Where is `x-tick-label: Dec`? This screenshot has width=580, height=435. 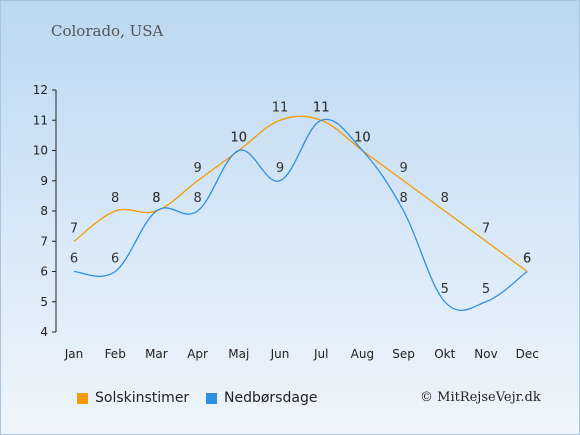 x-tick-label: Dec is located at coordinates (527, 354).